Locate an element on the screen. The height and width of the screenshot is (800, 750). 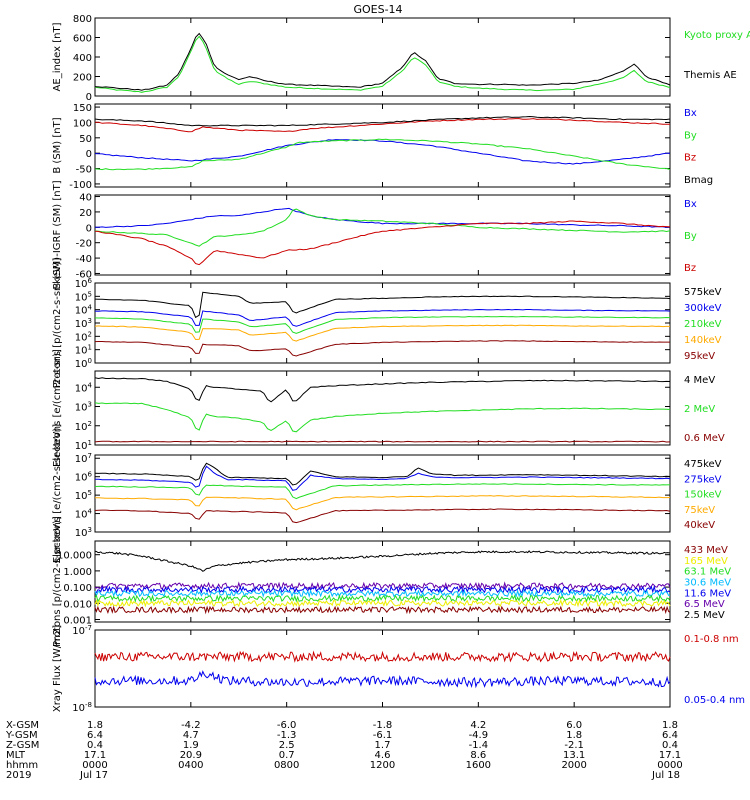
y-tick-label: 10-8 is located at coordinates (82, 707).